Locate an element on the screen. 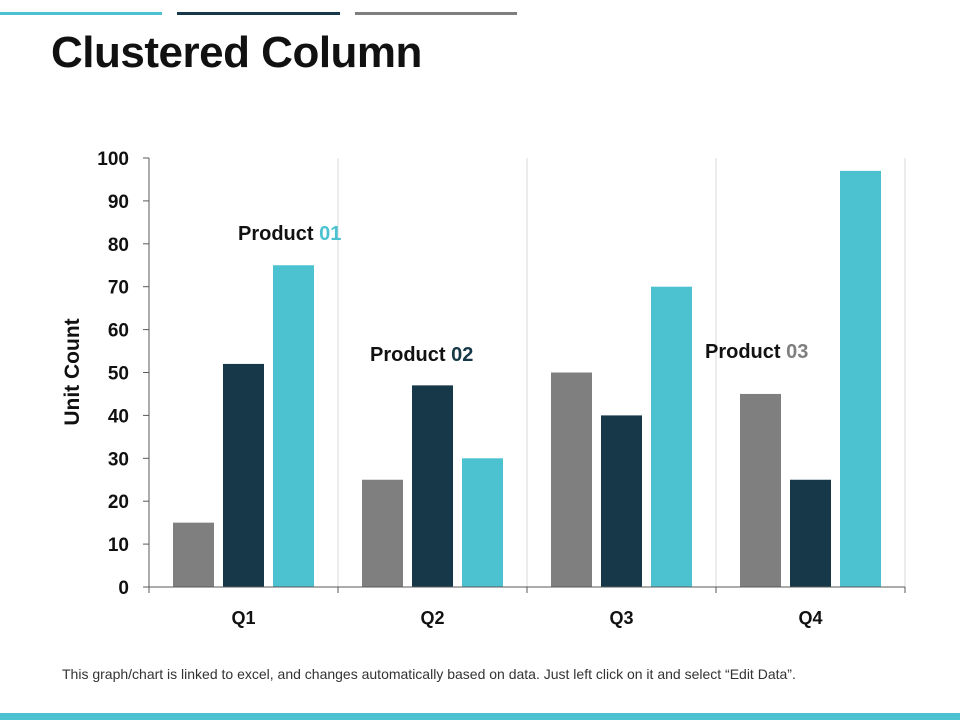 Image resolution: width=960 pixels, height=720 pixels. y-tick-label: 90 is located at coordinates (118, 202).